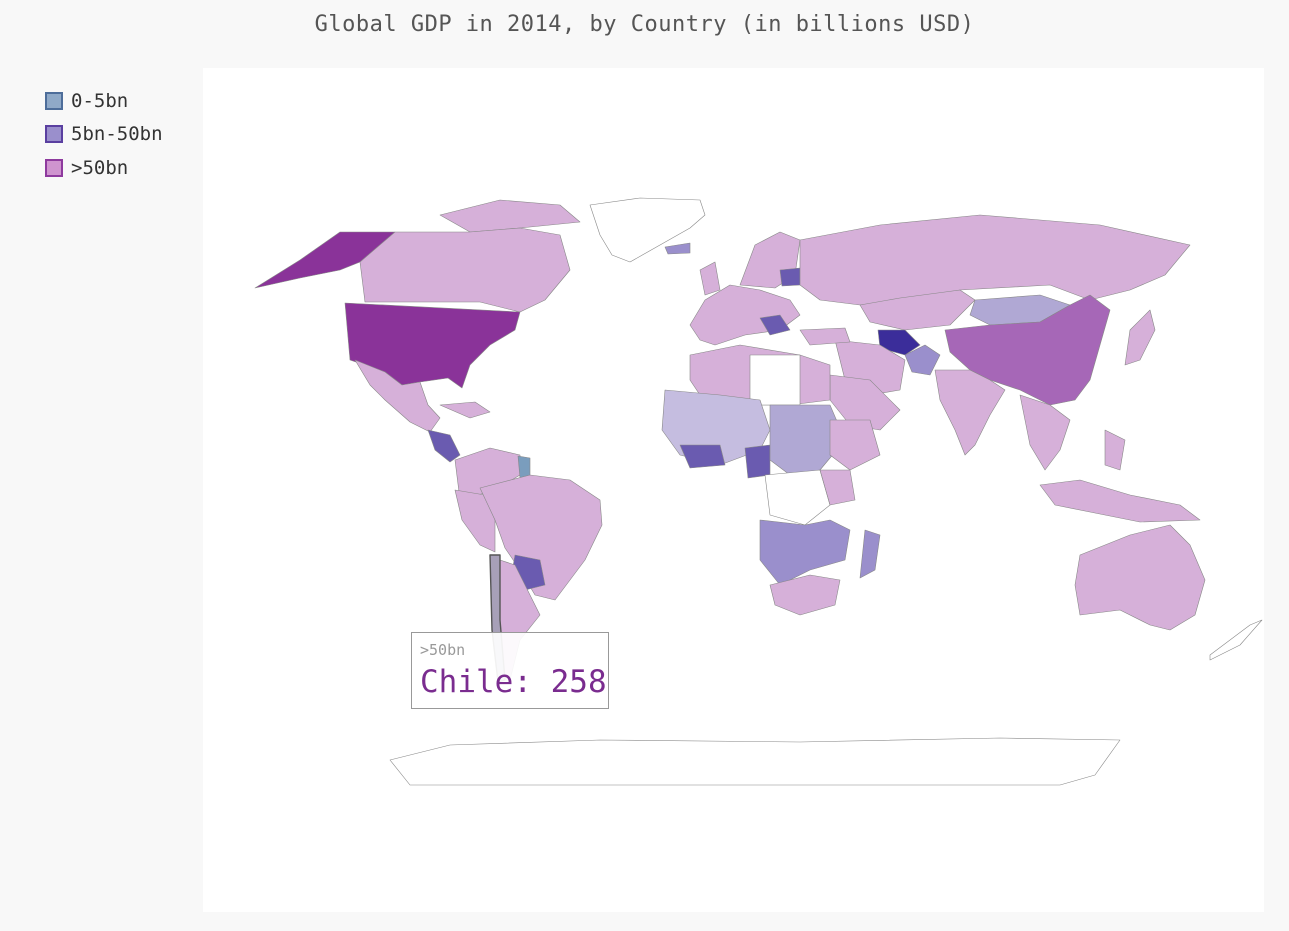 The height and width of the screenshot is (931, 1289). I want to click on country-antarctica, so click(755, 761).